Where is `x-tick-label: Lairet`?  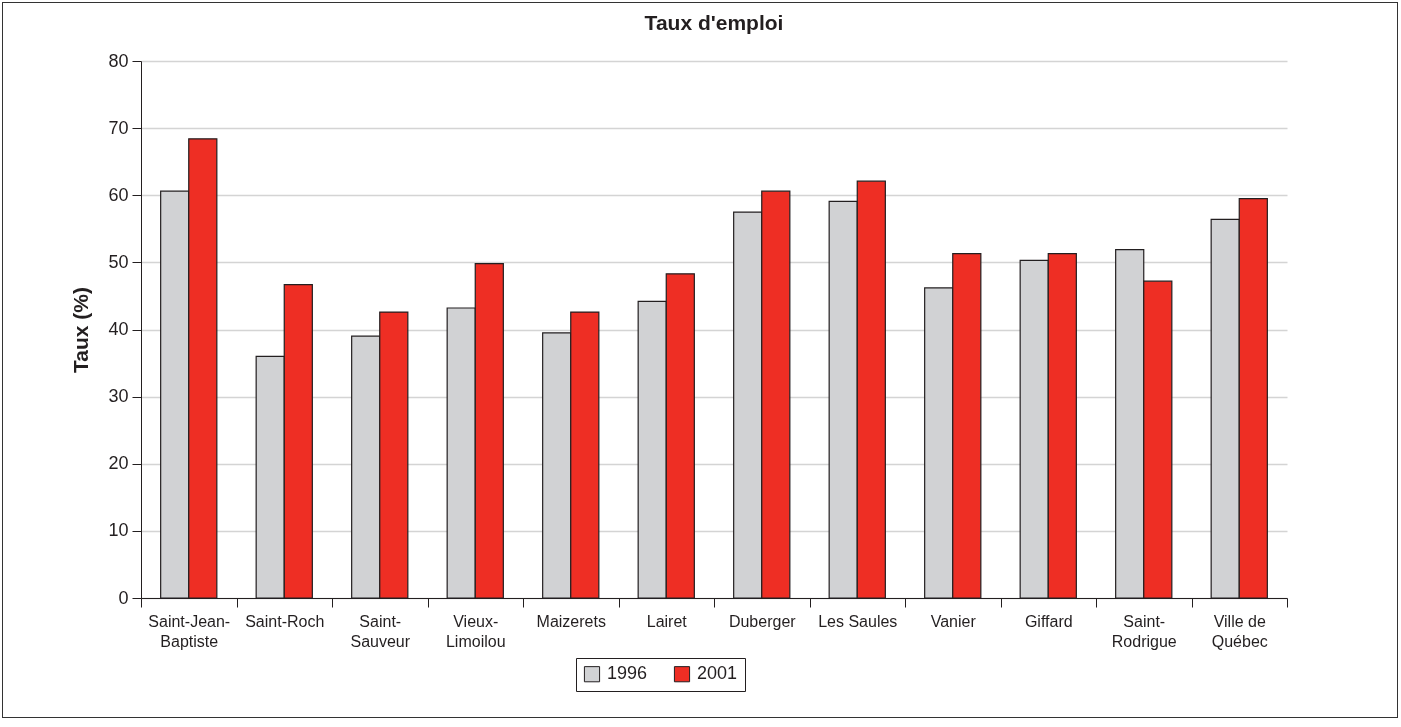
x-tick-label: Lairet is located at coordinates (667, 621).